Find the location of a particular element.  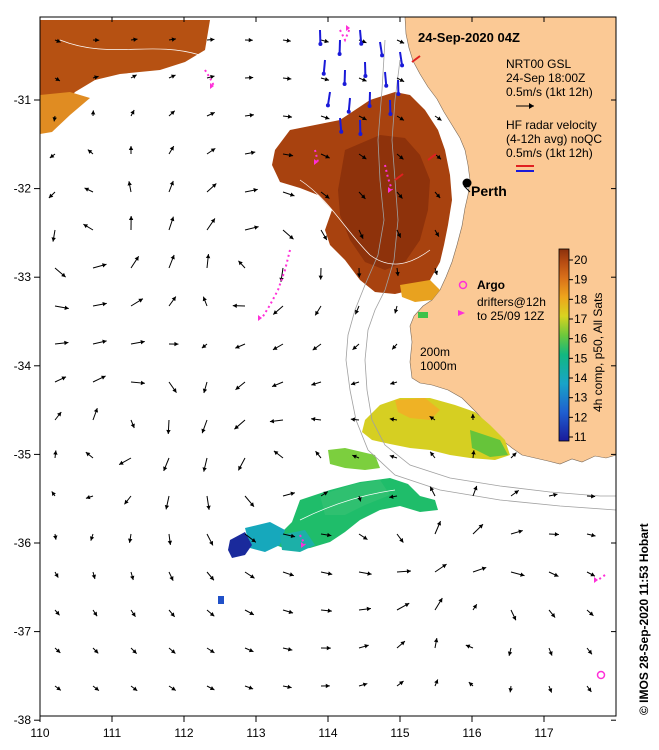

x-tick-label: 113 is located at coordinates (255, 733).